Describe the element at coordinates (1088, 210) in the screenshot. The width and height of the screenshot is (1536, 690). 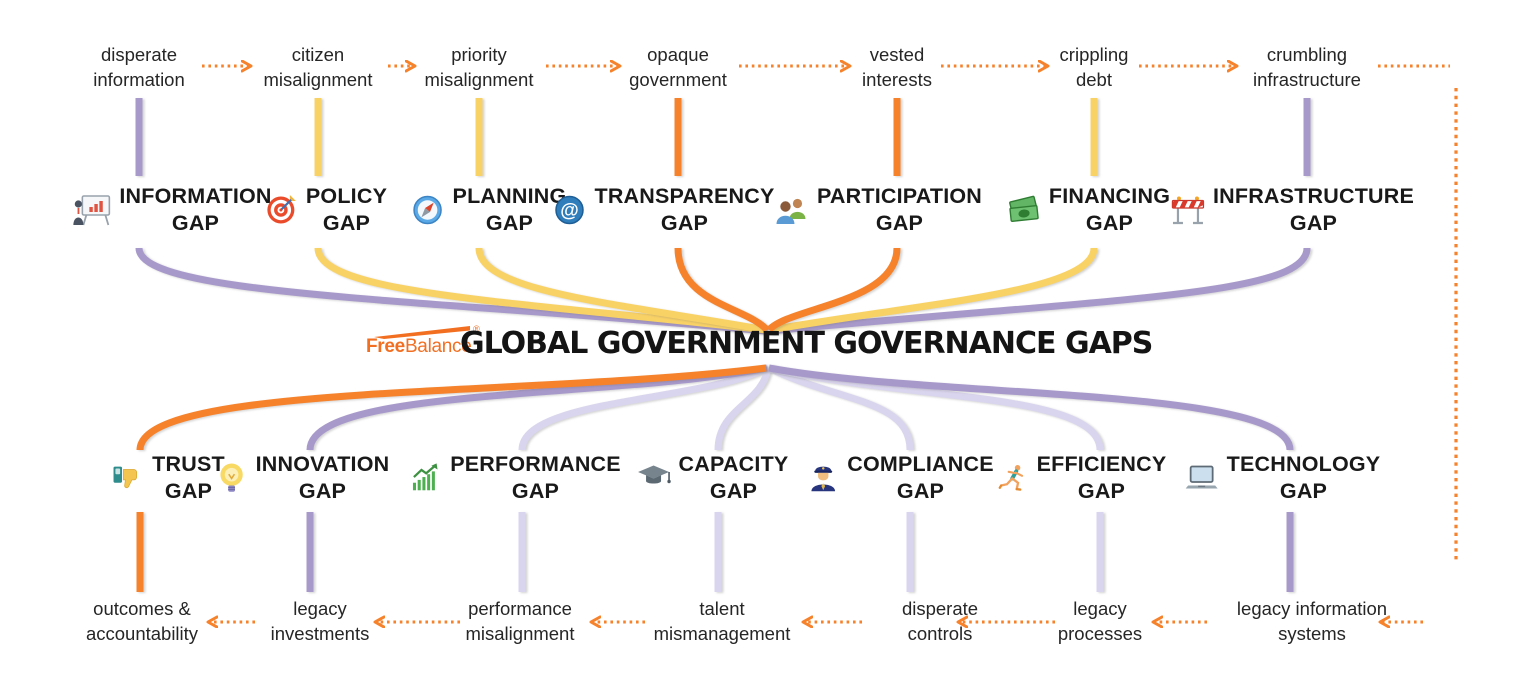
I see `gap-financing: FINANCING GAP` at that location.